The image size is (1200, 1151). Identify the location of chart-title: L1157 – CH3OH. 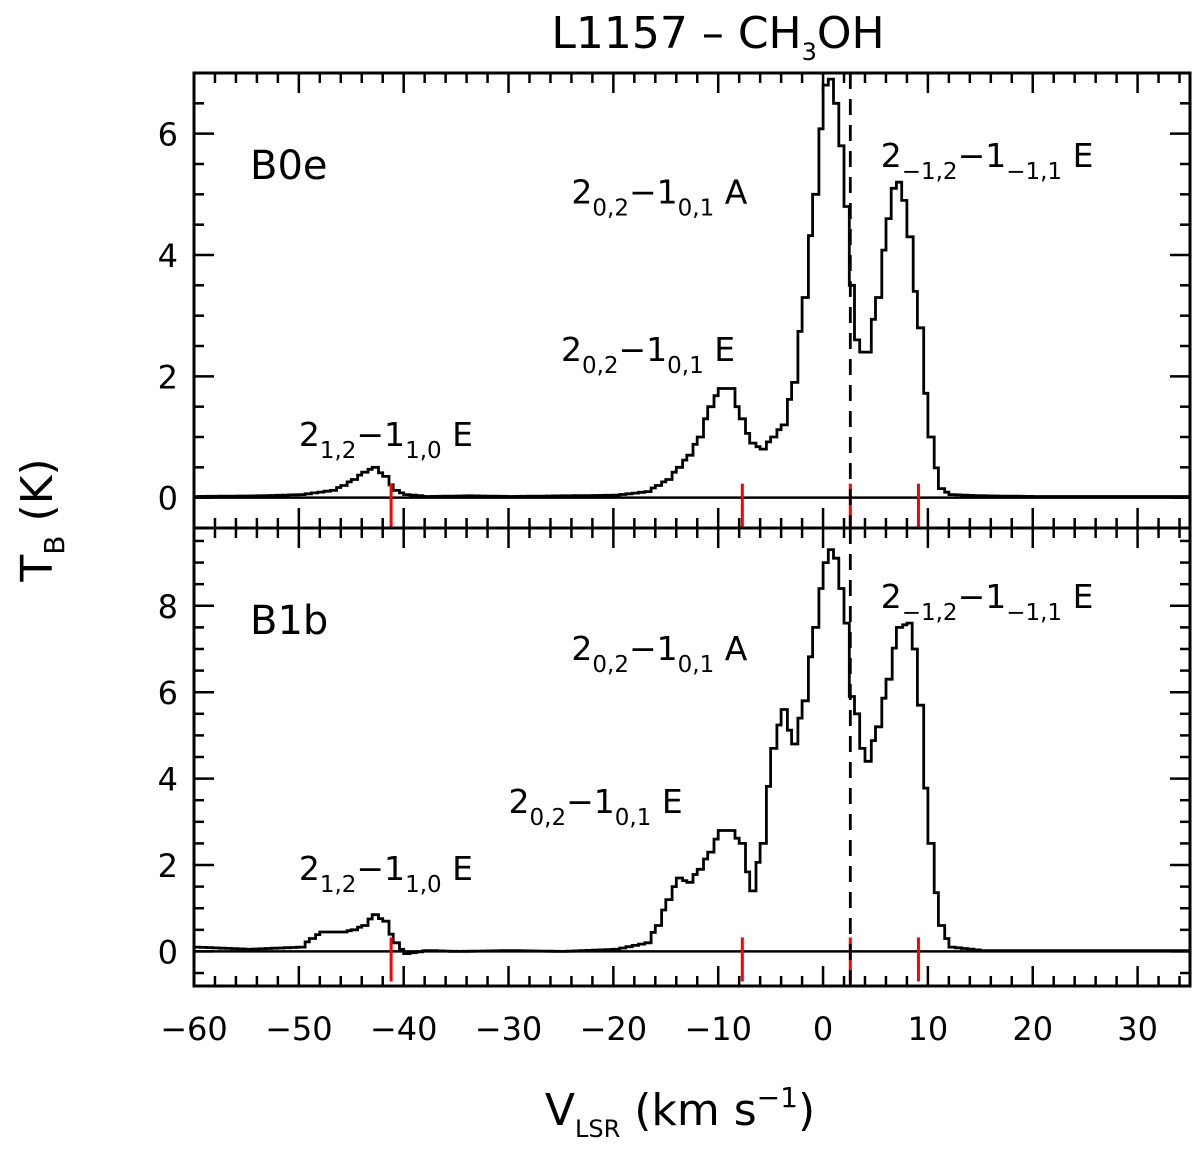
(717, 37).